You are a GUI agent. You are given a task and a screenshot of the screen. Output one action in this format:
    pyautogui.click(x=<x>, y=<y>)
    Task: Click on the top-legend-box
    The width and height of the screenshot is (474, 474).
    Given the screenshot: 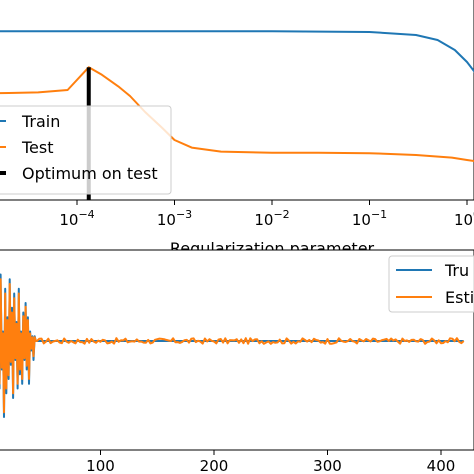 What is the action you would take?
    pyautogui.click(x=86, y=150)
    